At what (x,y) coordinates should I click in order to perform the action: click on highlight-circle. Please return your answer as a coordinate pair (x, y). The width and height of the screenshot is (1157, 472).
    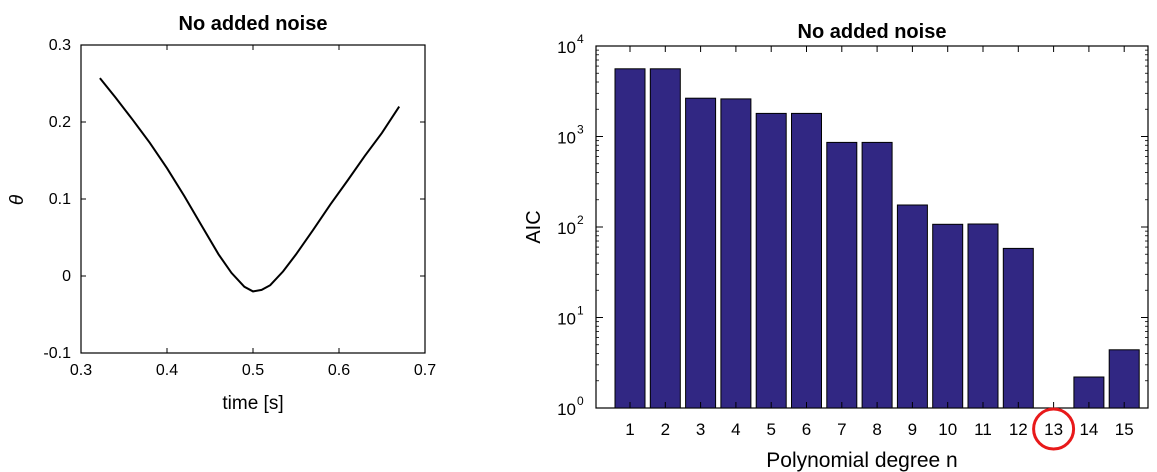
    Looking at the image, I should click on (1054, 429).